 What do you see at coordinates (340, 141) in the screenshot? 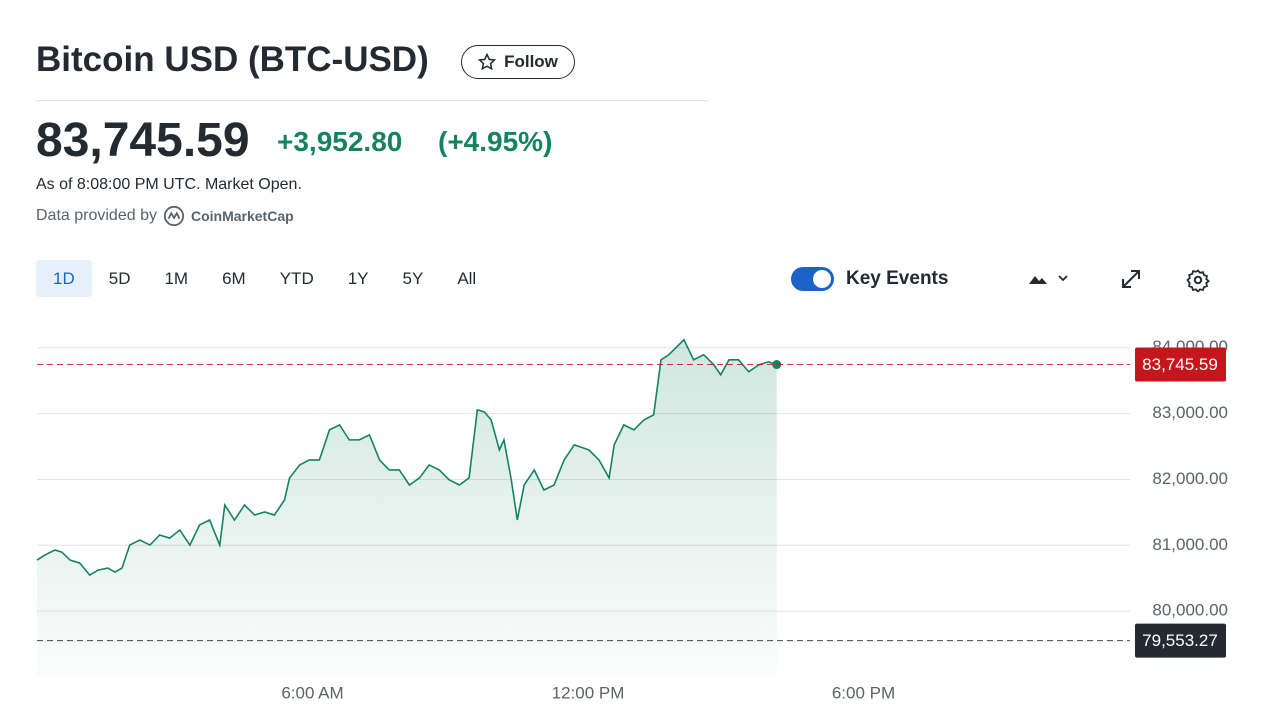
I see `change: +3,952.80` at bounding box center [340, 141].